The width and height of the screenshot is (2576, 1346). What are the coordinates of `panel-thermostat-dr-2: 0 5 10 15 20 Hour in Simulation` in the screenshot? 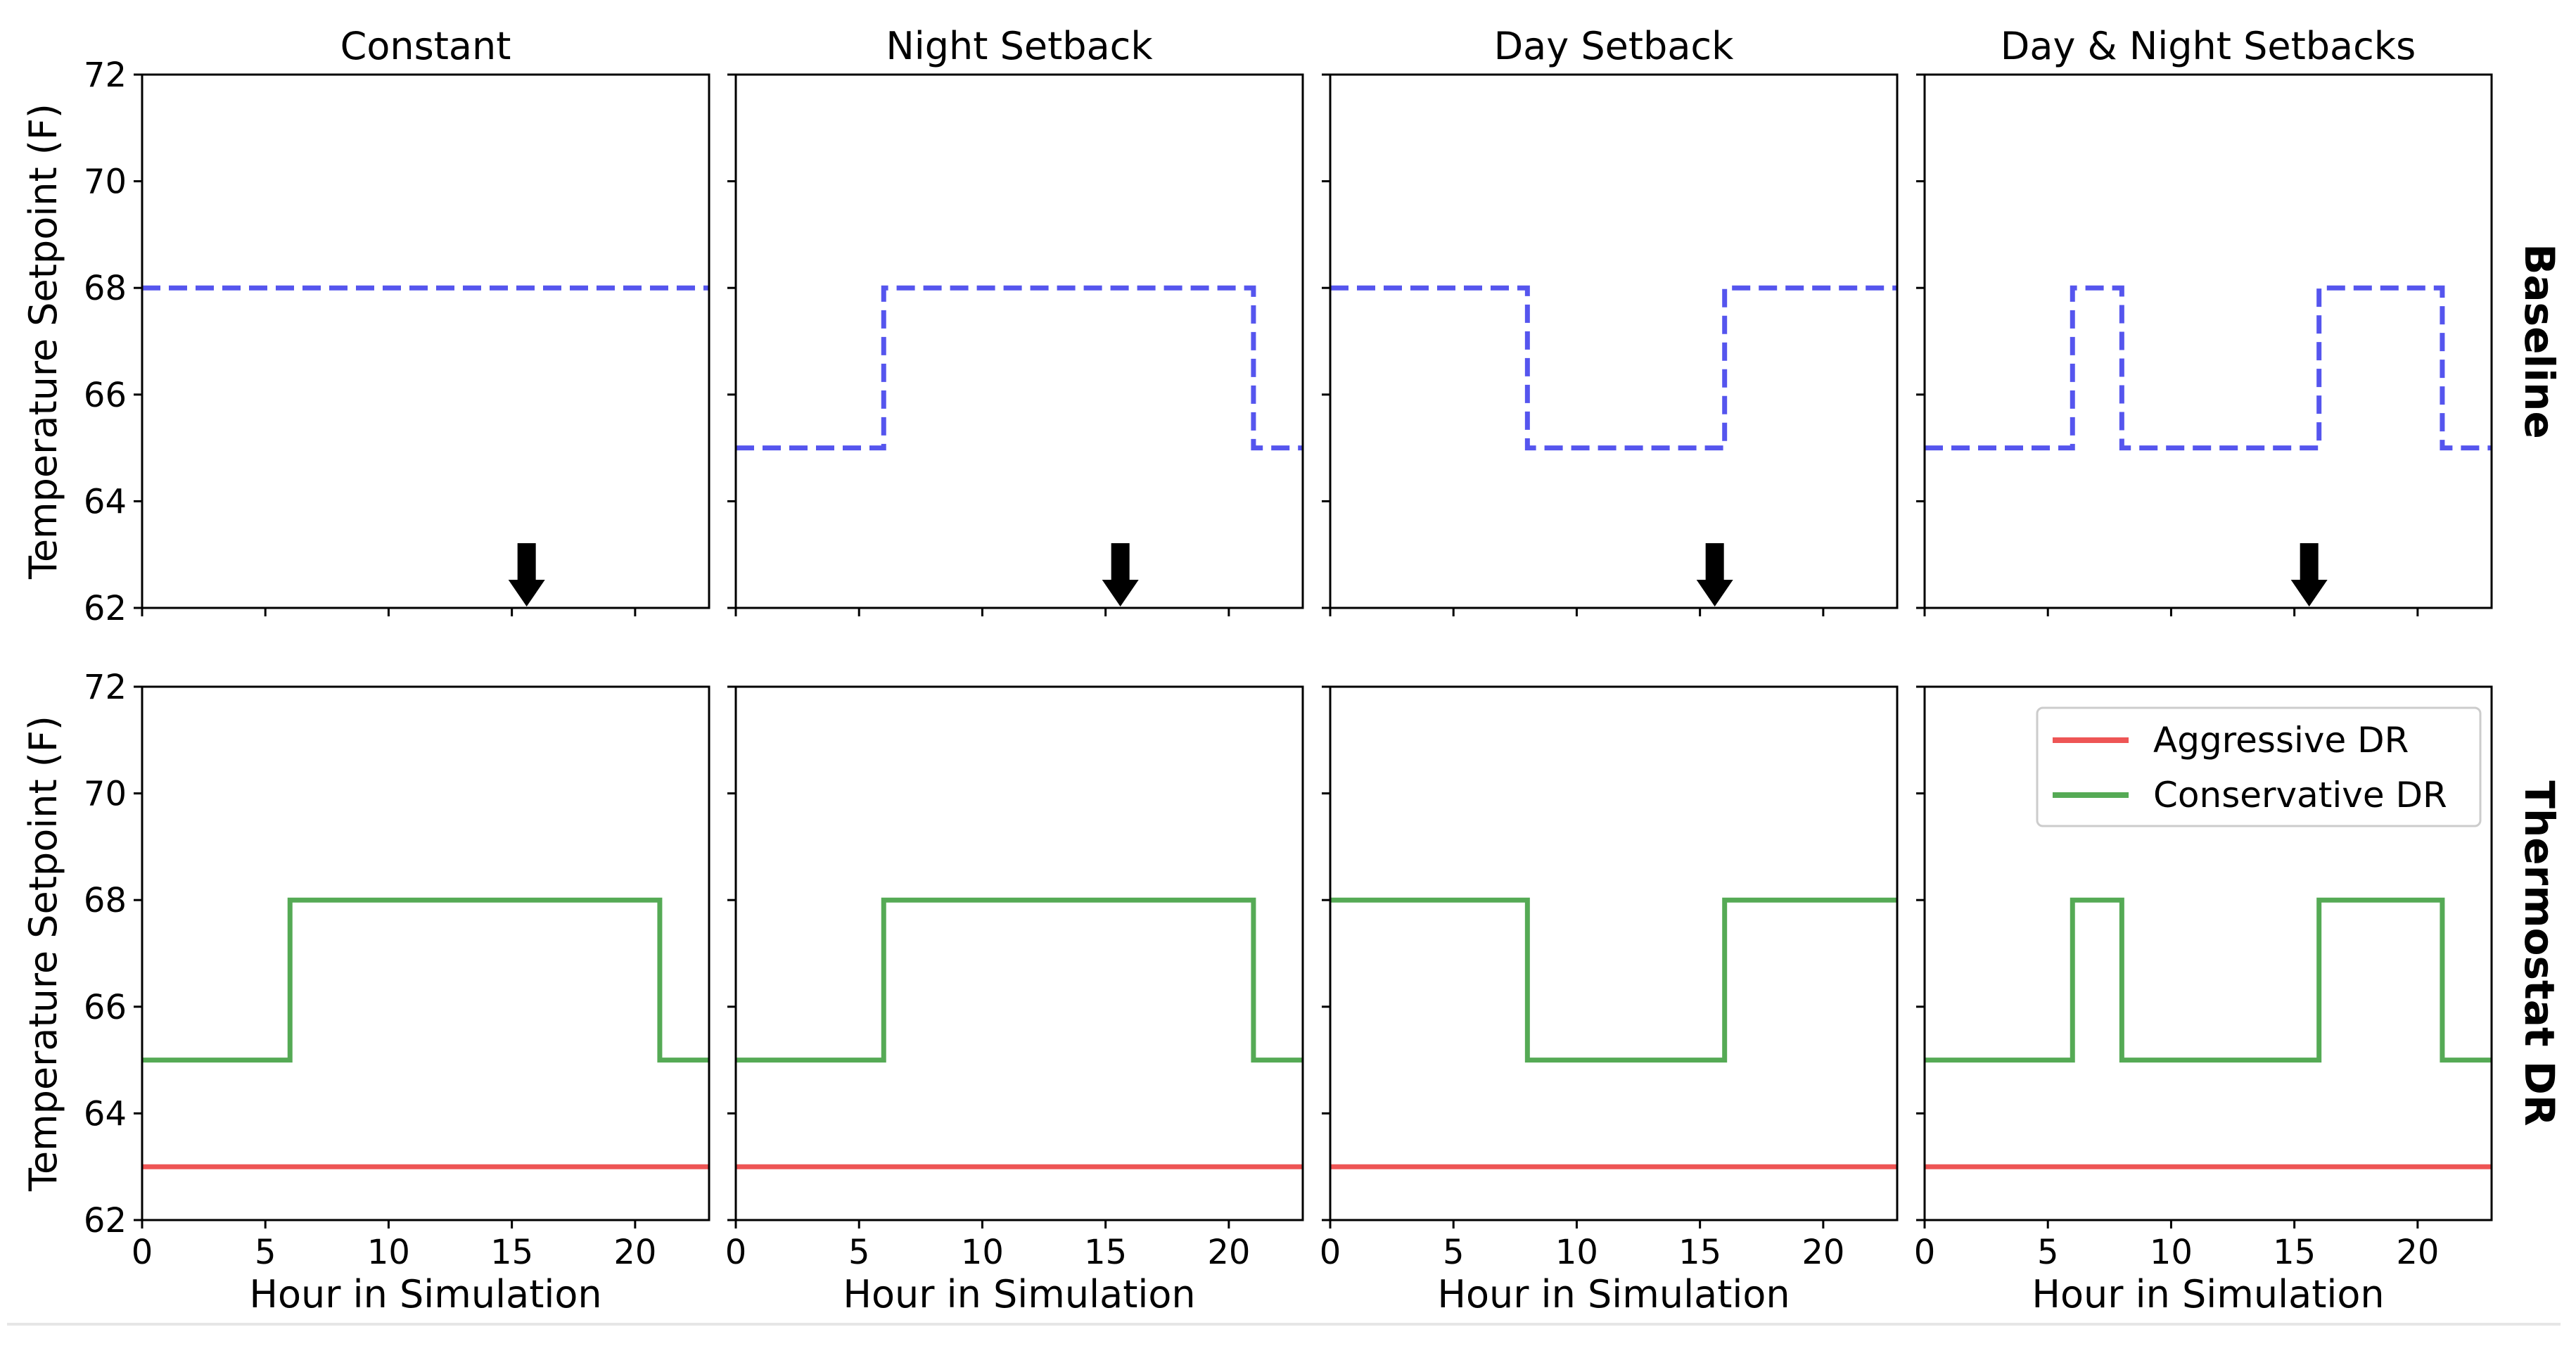 It's located at (1609, 1000).